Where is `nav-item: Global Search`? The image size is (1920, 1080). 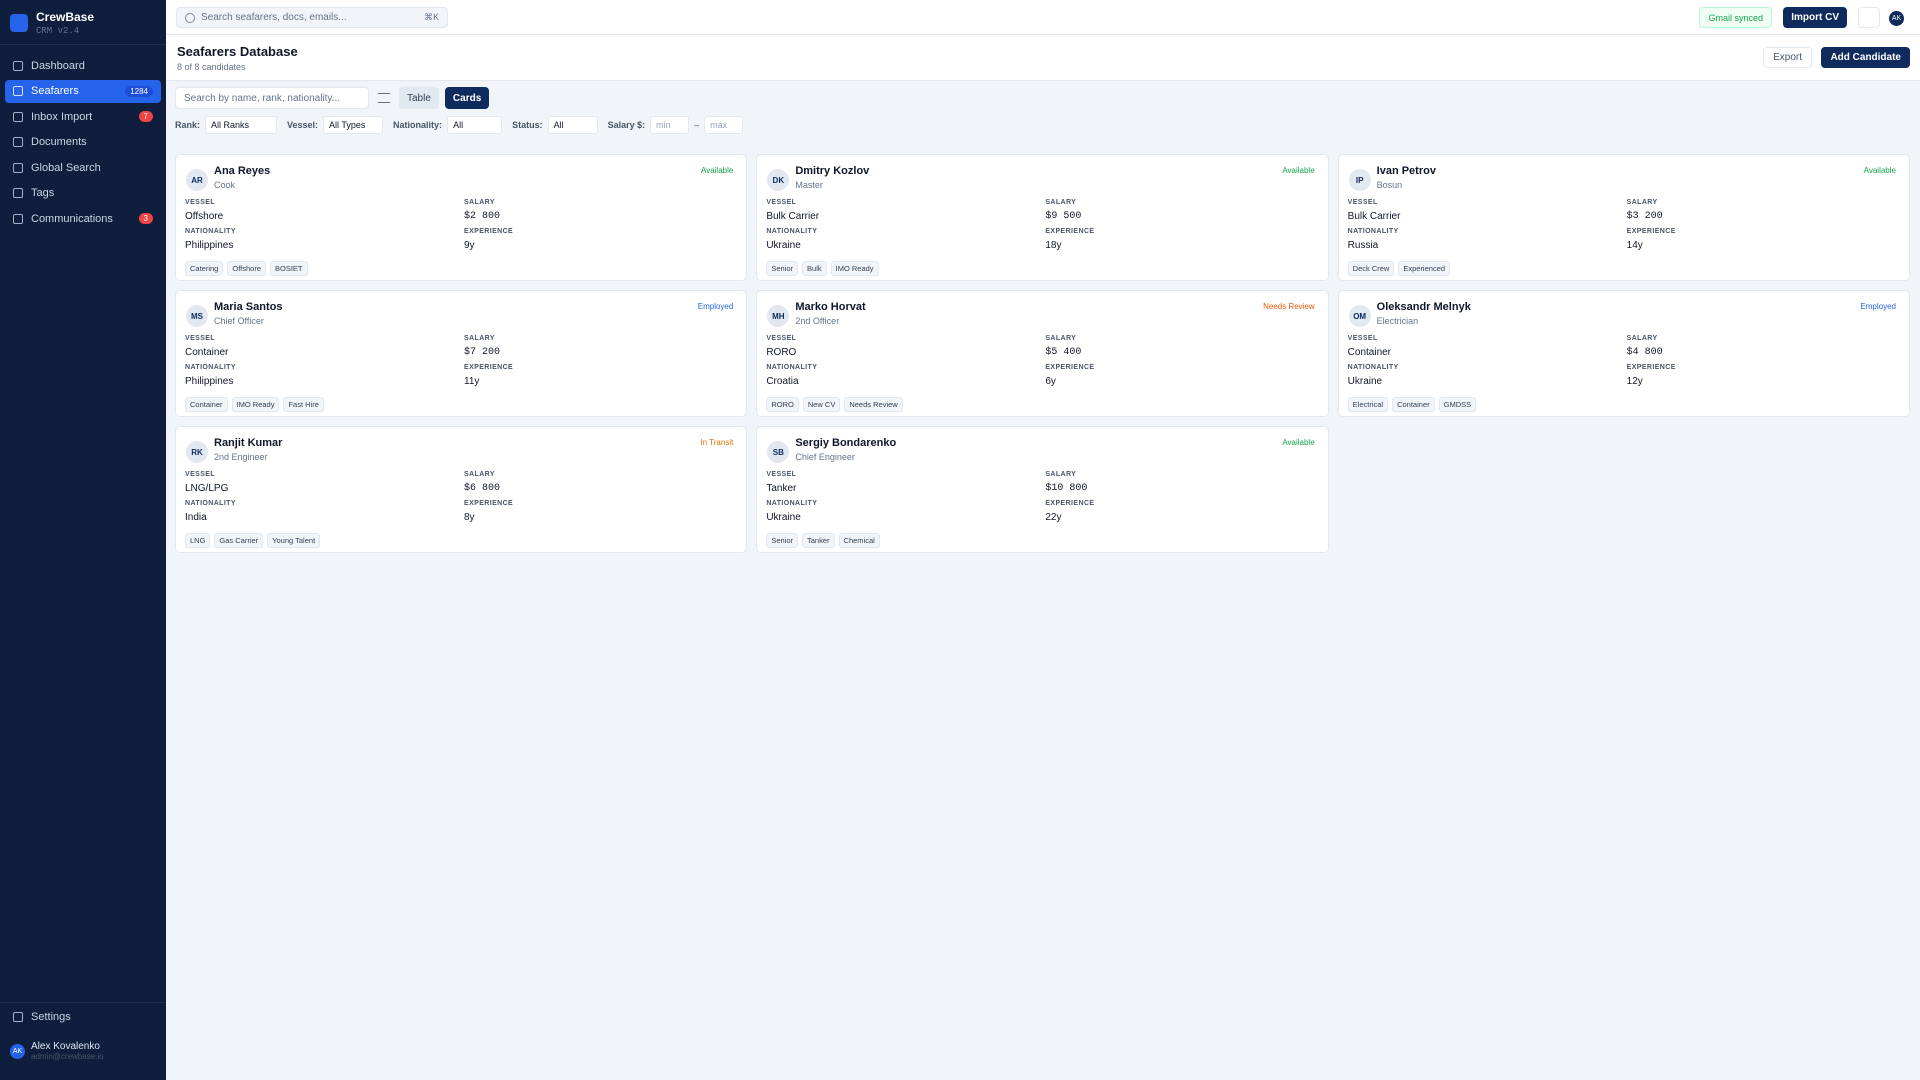 nav-item: Global Search is located at coordinates (83, 167).